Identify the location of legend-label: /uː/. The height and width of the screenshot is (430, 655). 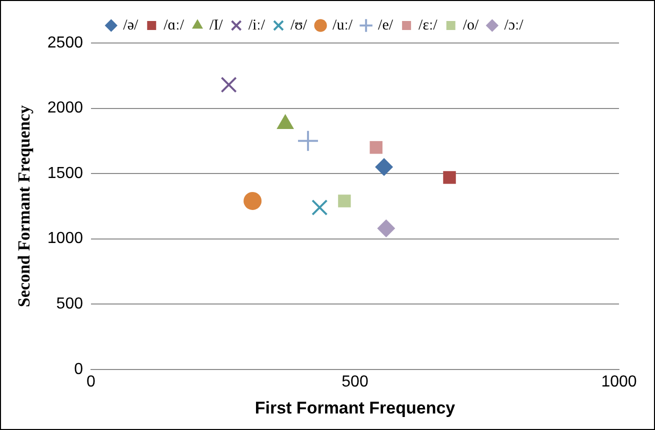
(343, 25).